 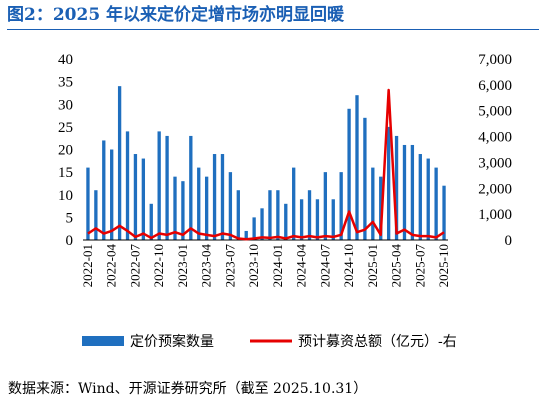 What do you see at coordinates (87, 265) in the screenshot?
I see `x-tick-label: 2022-01` at bounding box center [87, 265].